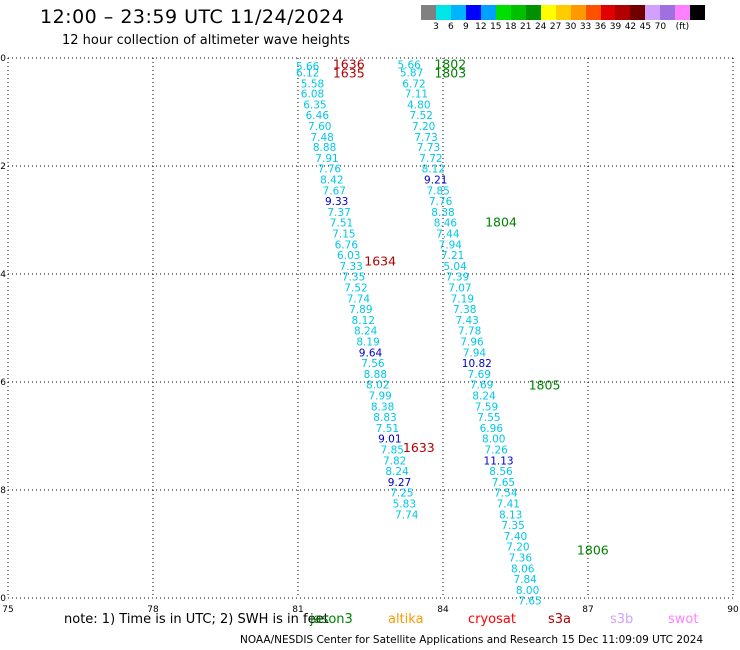 The image size is (740, 650). I want to click on wave-height-label: 9.64, so click(371, 353).